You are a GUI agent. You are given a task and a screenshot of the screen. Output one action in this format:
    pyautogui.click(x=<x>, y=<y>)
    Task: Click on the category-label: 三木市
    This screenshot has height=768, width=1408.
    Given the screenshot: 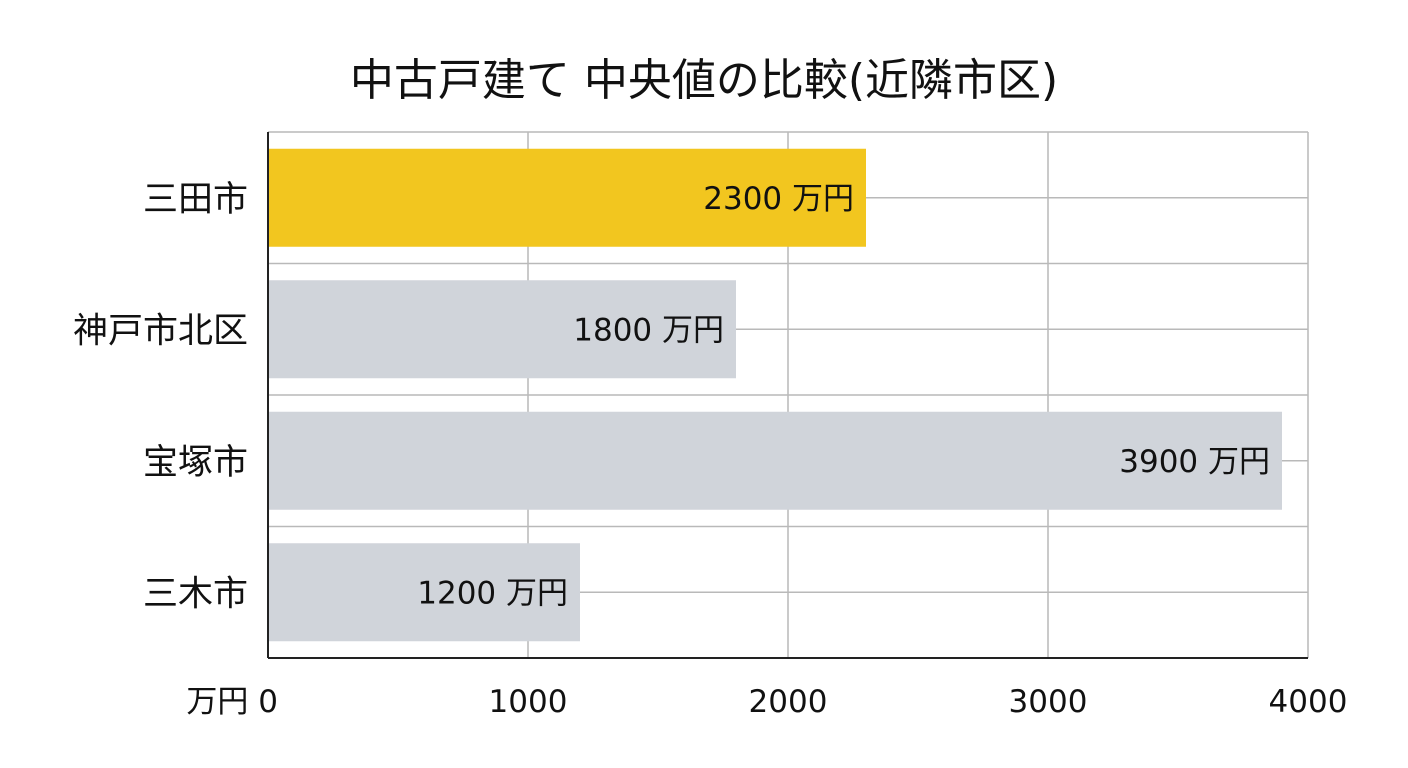 What is the action you would take?
    pyautogui.click(x=195, y=594)
    